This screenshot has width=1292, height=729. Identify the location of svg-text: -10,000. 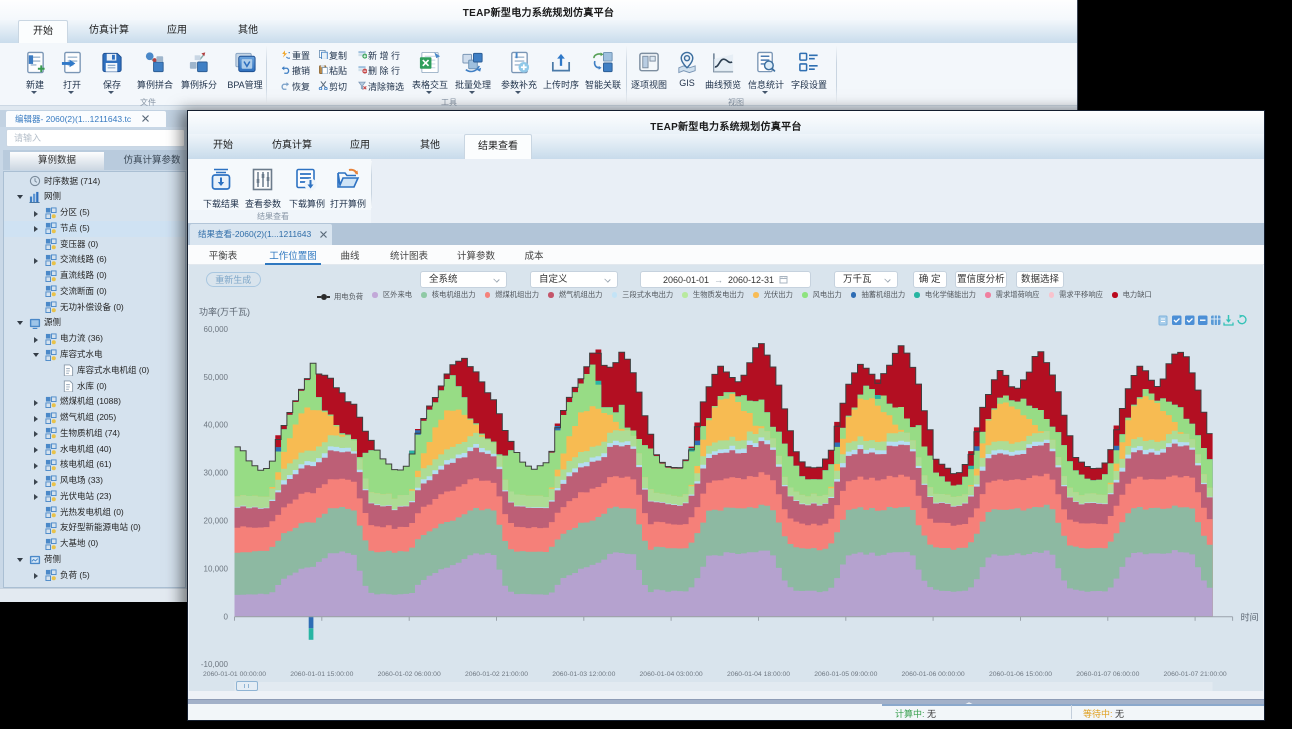
(215, 664).